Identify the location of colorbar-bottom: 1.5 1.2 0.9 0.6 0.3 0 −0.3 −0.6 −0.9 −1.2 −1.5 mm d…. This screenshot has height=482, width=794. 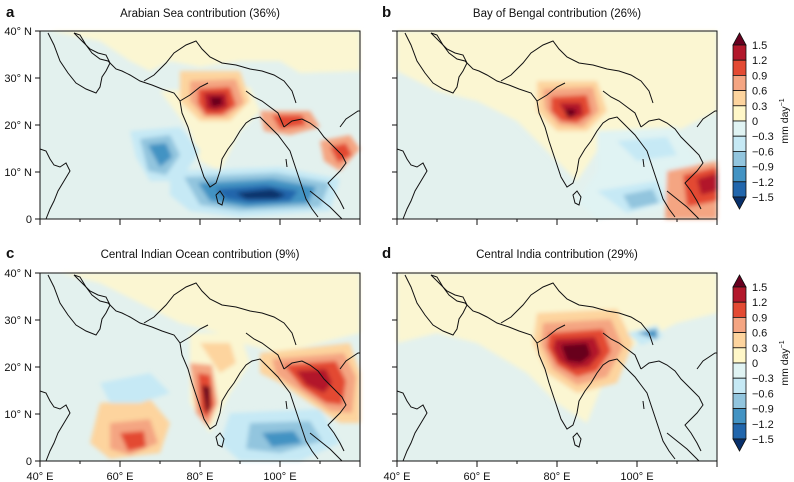
(761, 363).